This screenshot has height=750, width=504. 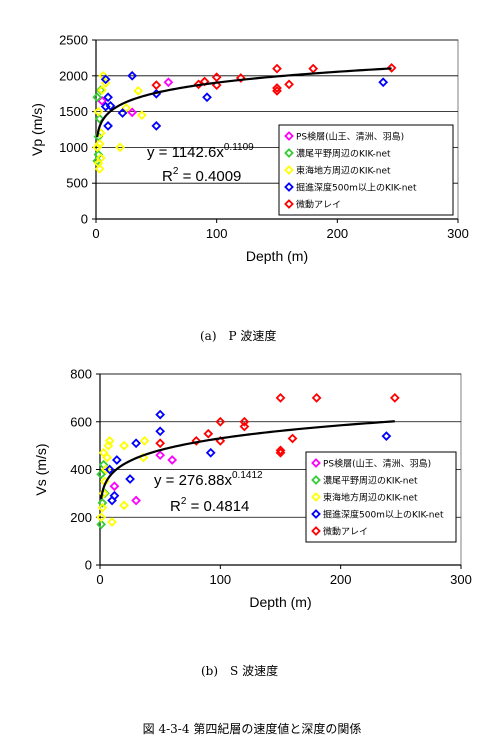 I want to click on y-tick-label: 2000, so click(x=73, y=75).